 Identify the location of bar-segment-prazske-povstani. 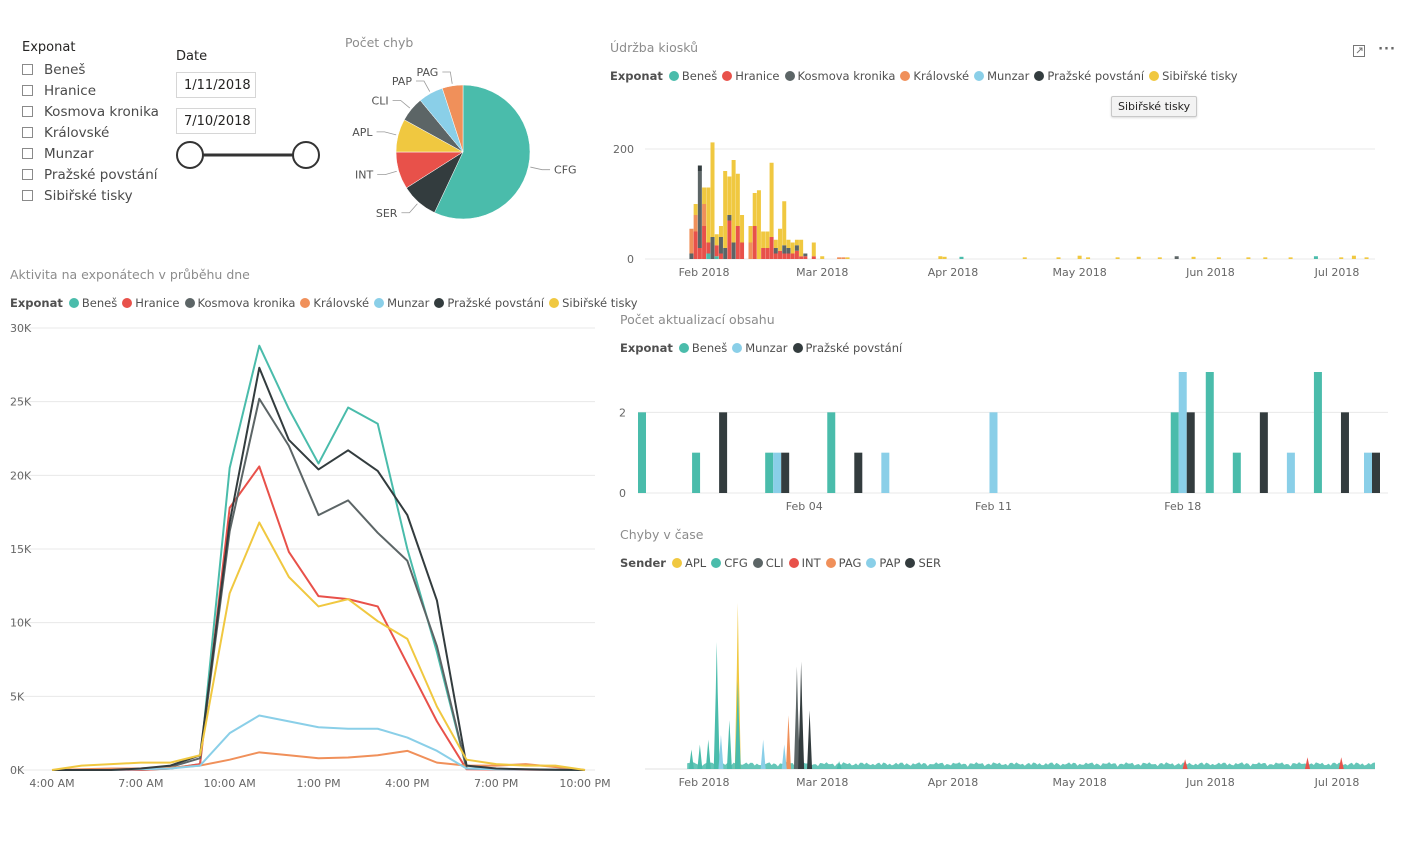
(699, 168).